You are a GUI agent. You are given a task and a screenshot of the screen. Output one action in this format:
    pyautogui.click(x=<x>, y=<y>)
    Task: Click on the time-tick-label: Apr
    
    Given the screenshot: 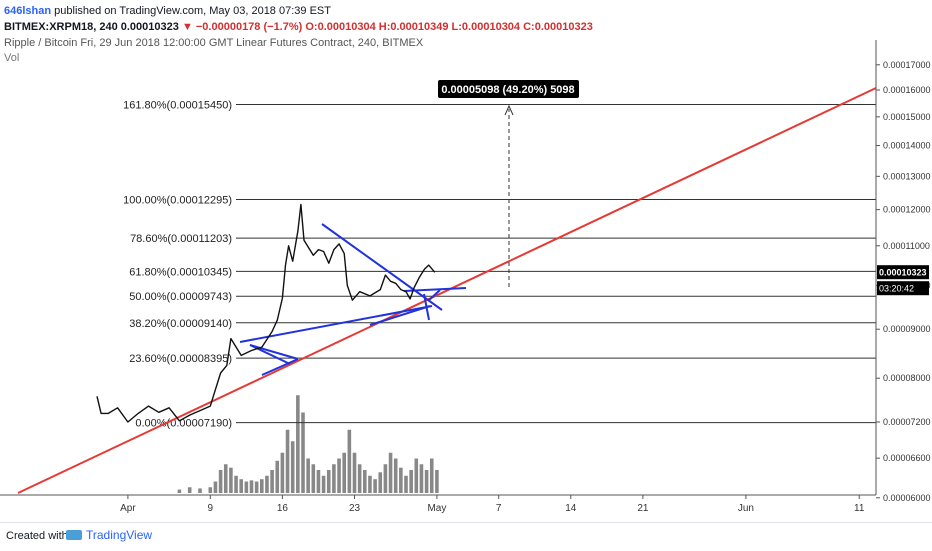 What is the action you would take?
    pyautogui.click(x=128, y=508)
    